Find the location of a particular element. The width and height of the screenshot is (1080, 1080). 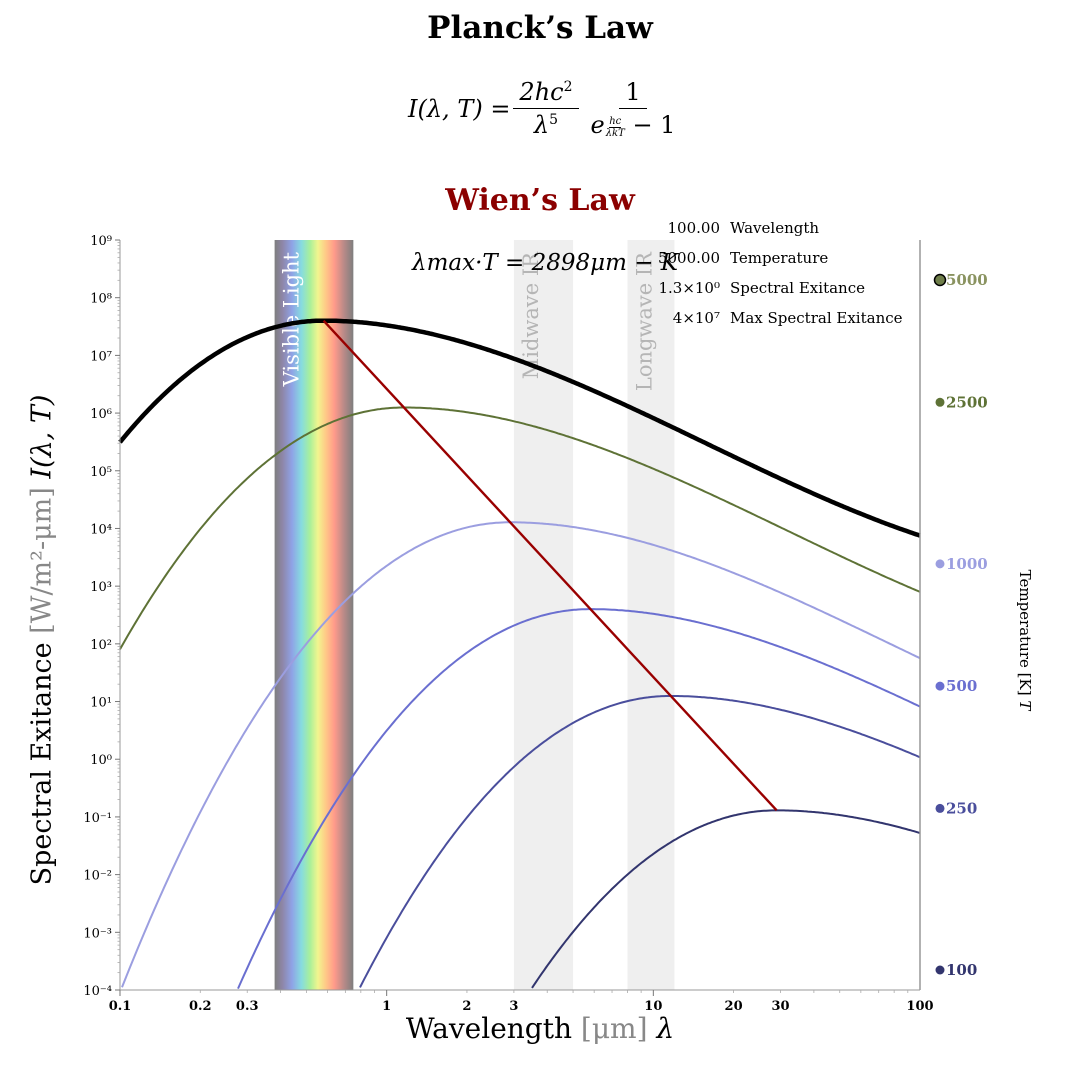

formula-frac1-num: 2hc is located at coordinates (541, 92).